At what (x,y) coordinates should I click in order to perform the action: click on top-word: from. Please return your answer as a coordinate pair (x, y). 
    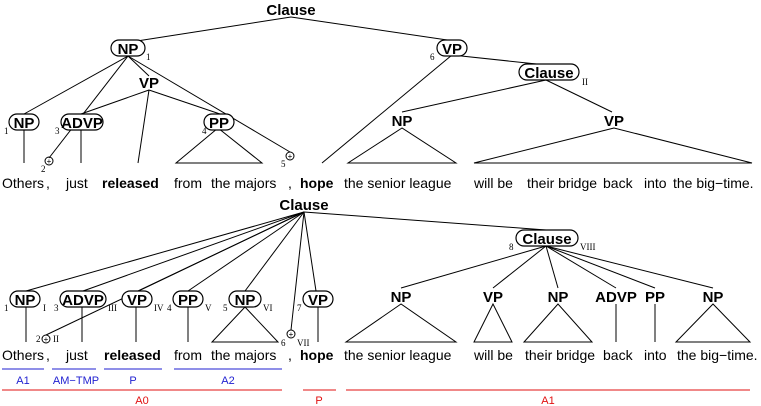
    Looking at the image, I should click on (188, 183).